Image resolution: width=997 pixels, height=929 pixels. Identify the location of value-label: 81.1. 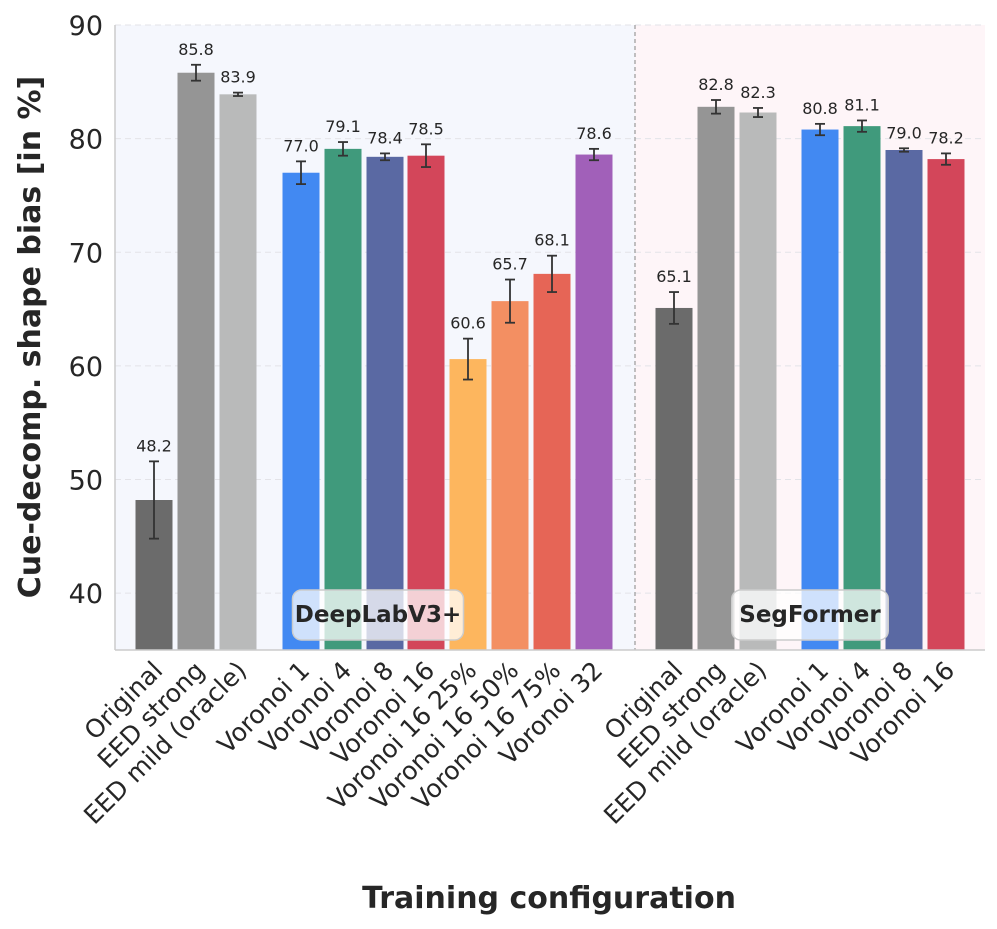
(862, 104).